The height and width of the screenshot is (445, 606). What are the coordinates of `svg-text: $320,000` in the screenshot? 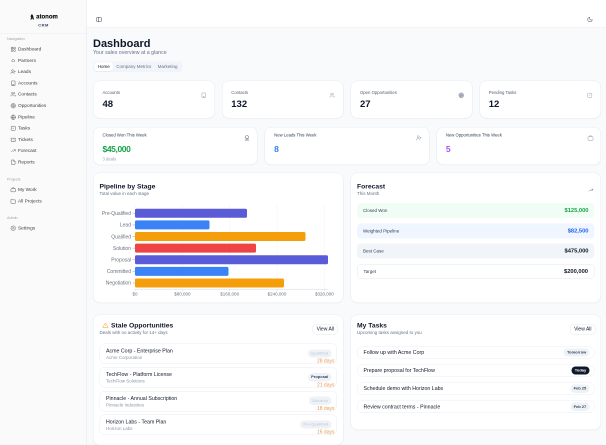 It's located at (324, 294).